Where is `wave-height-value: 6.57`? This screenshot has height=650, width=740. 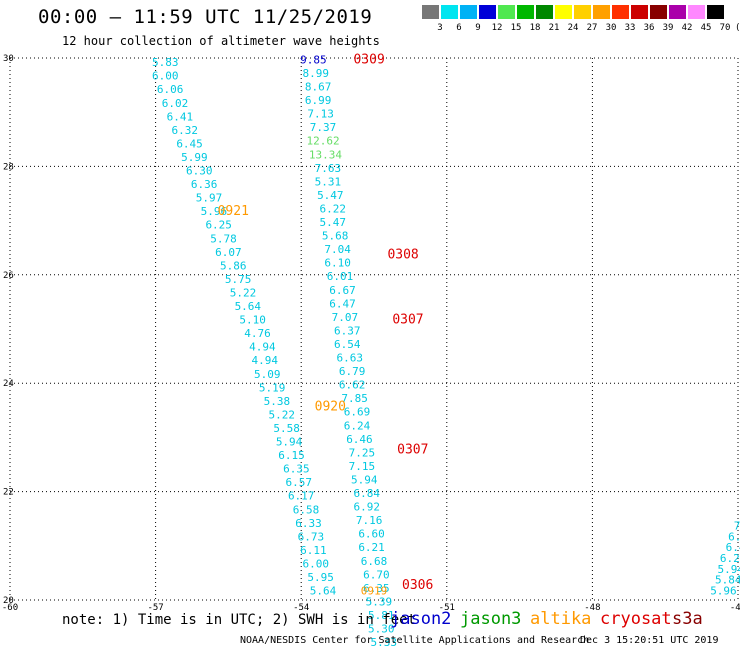
wave-height-value: 6.57 is located at coordinates (299, 482).